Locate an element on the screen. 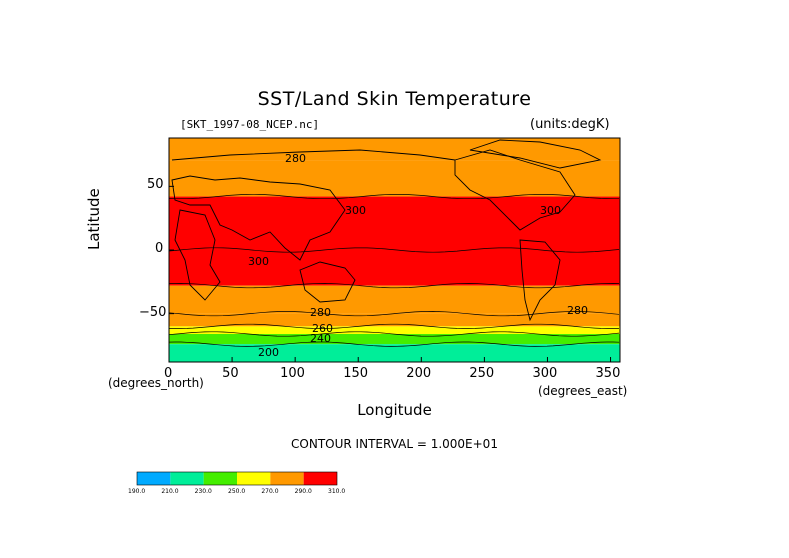 The height and width of the screenshot is (558, 789). x-tick-label: 200 is located at coordinates (419, 373).